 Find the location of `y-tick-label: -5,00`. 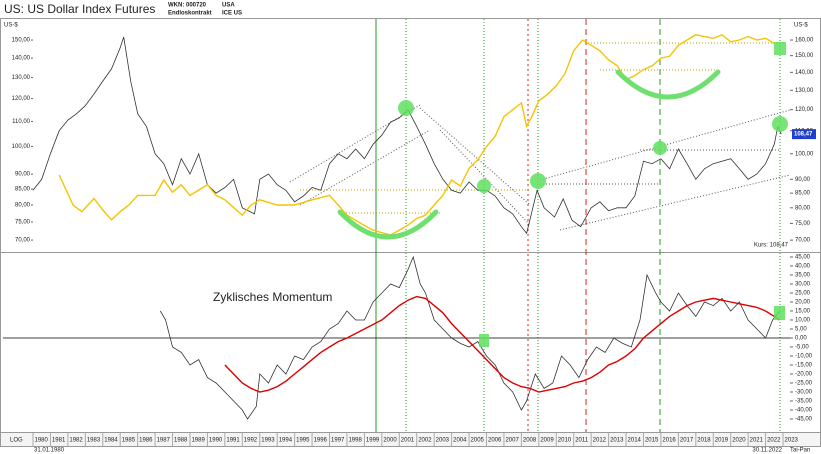

y-tick-label: -5,00 is located at coordinates (802, 348).